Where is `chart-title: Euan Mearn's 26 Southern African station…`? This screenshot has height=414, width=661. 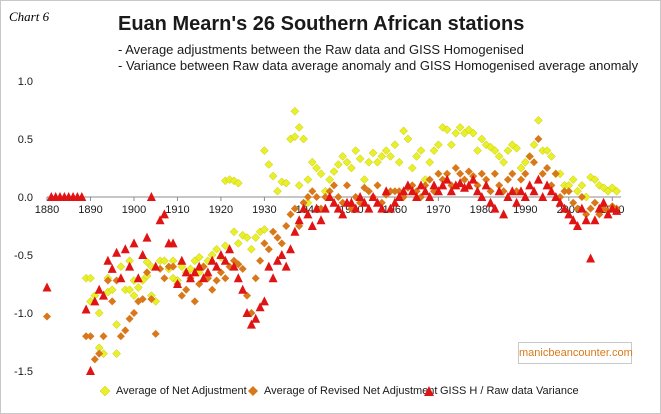
chart-title: Euan Mearn's 26 Southern African station… is located at coordinates (321, 24).